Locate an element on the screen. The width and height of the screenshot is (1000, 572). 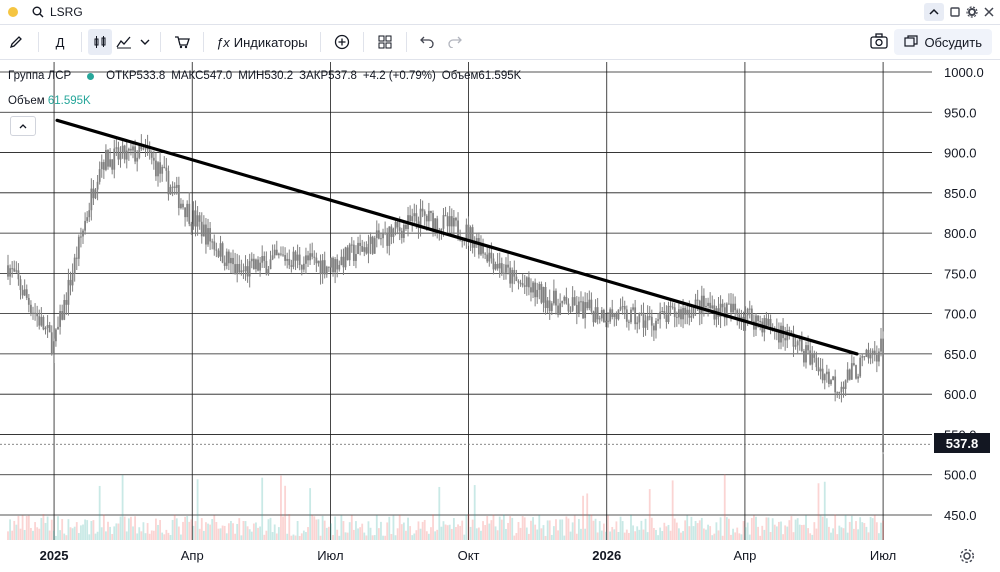
gear-icon is located at coordinates (972, 12).